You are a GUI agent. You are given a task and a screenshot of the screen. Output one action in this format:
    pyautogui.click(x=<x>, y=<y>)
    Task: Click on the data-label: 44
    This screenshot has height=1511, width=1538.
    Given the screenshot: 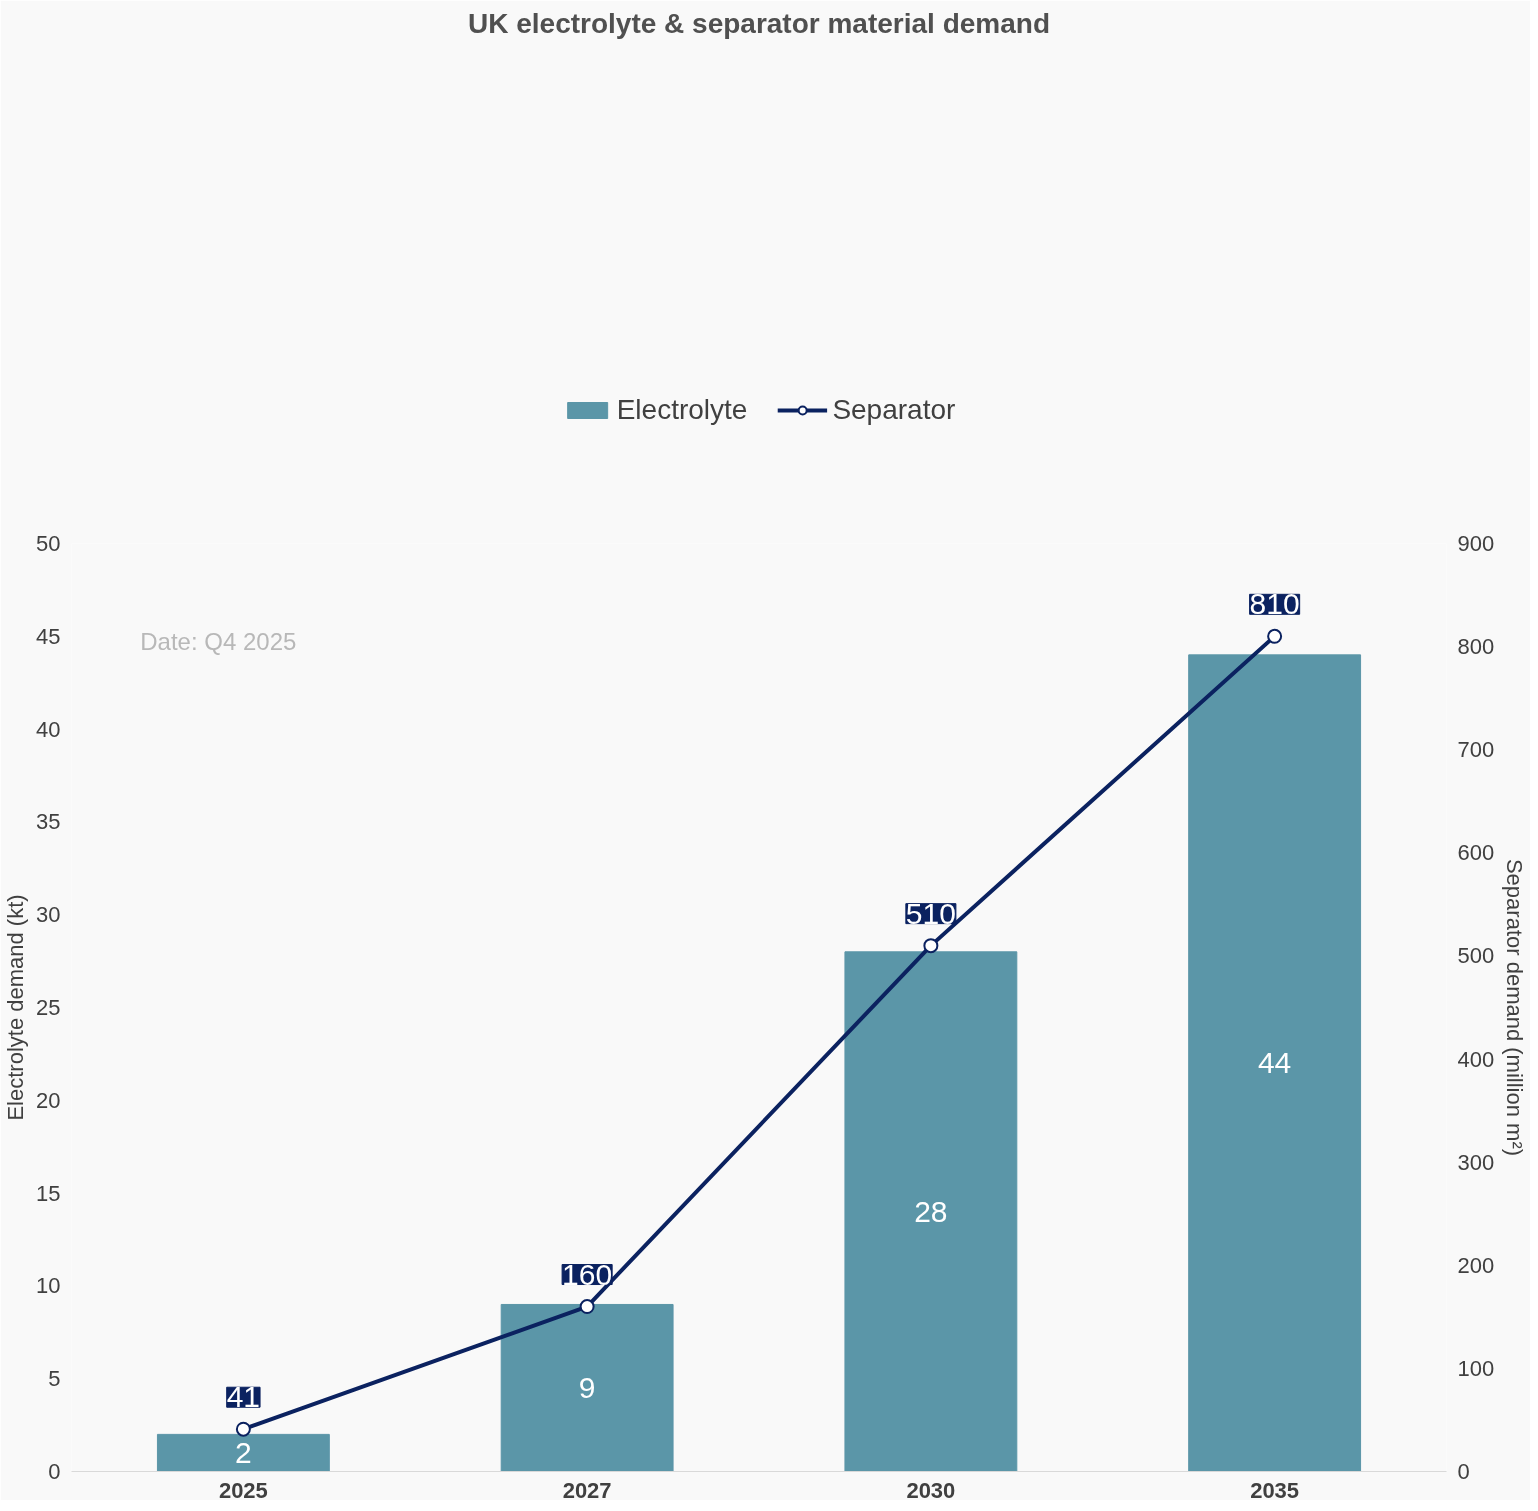 What is the action you would take?
    pyautogui.click(x=1274, y=1063)
    